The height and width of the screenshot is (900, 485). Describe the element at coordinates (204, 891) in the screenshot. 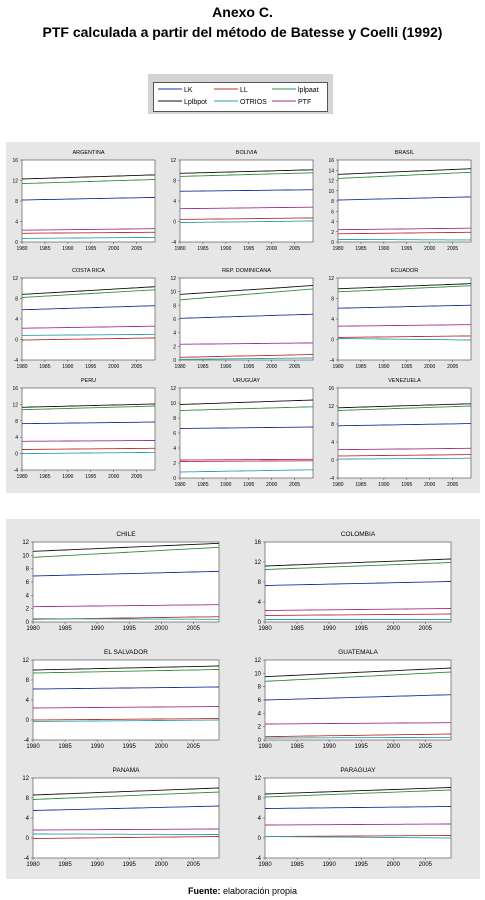

I see `source-label: Fuente:` at that location.